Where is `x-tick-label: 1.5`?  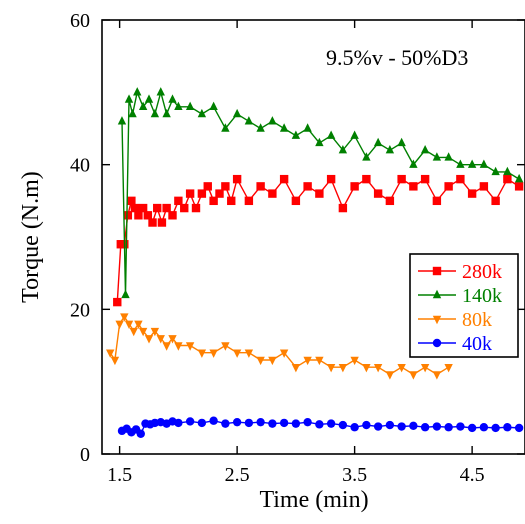
x-tick-label: 1.5 is located at coordinates (119, 475).